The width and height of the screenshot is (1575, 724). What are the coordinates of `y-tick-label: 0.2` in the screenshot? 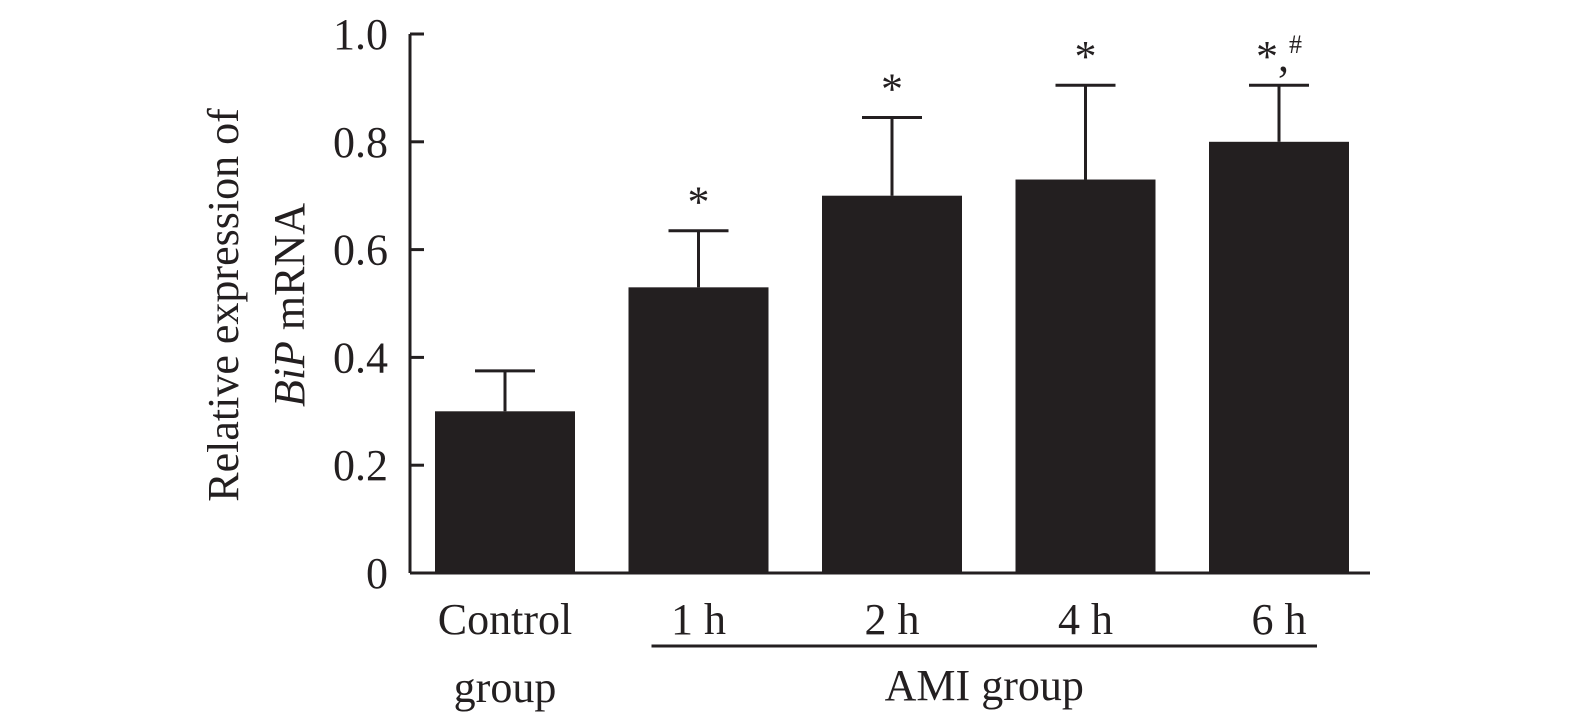 It's located at (360, 465).